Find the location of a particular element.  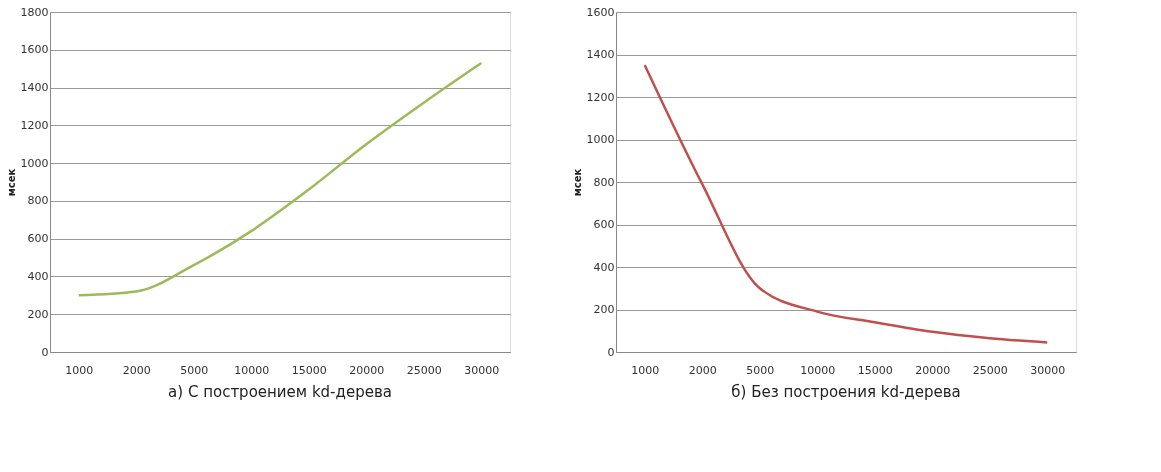

y-tick-label: 1800 is located at coordinates (34, 12).